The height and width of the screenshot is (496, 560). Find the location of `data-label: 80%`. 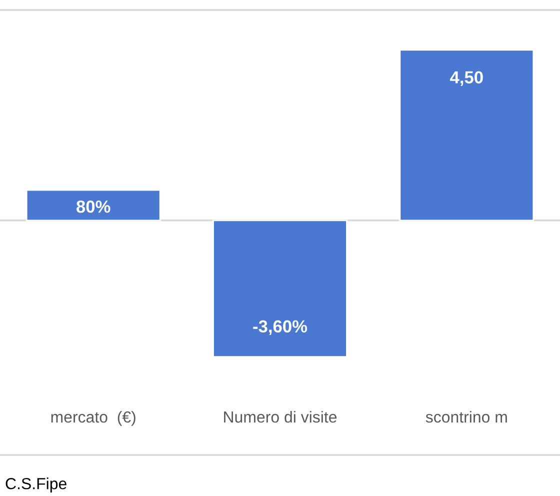

data-label: 80% is located at coordinates (93, 206).